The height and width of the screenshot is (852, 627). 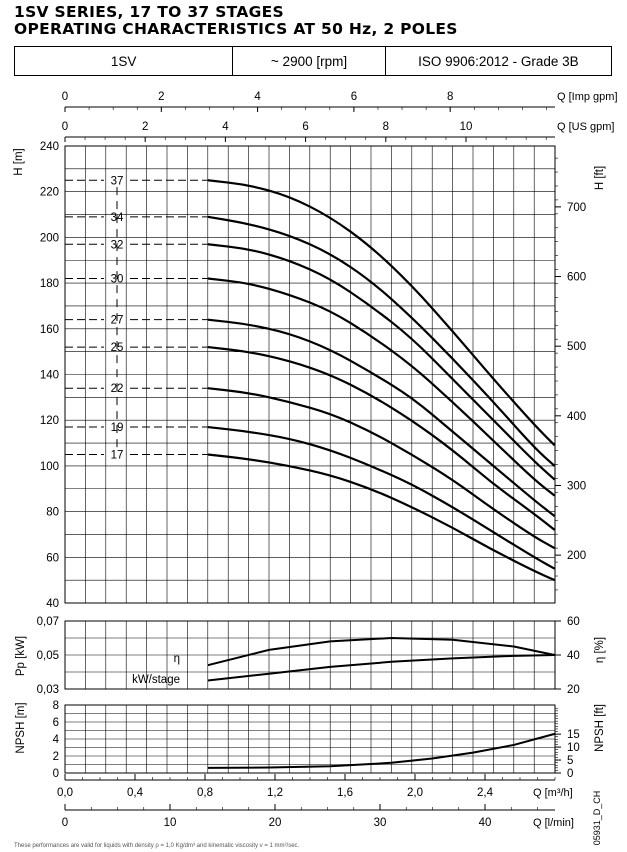 What do you see at coordinates (345, 793) in the screenshot?
I see `m3h-tick-label: 1,6` at bounding box center [345, 793].